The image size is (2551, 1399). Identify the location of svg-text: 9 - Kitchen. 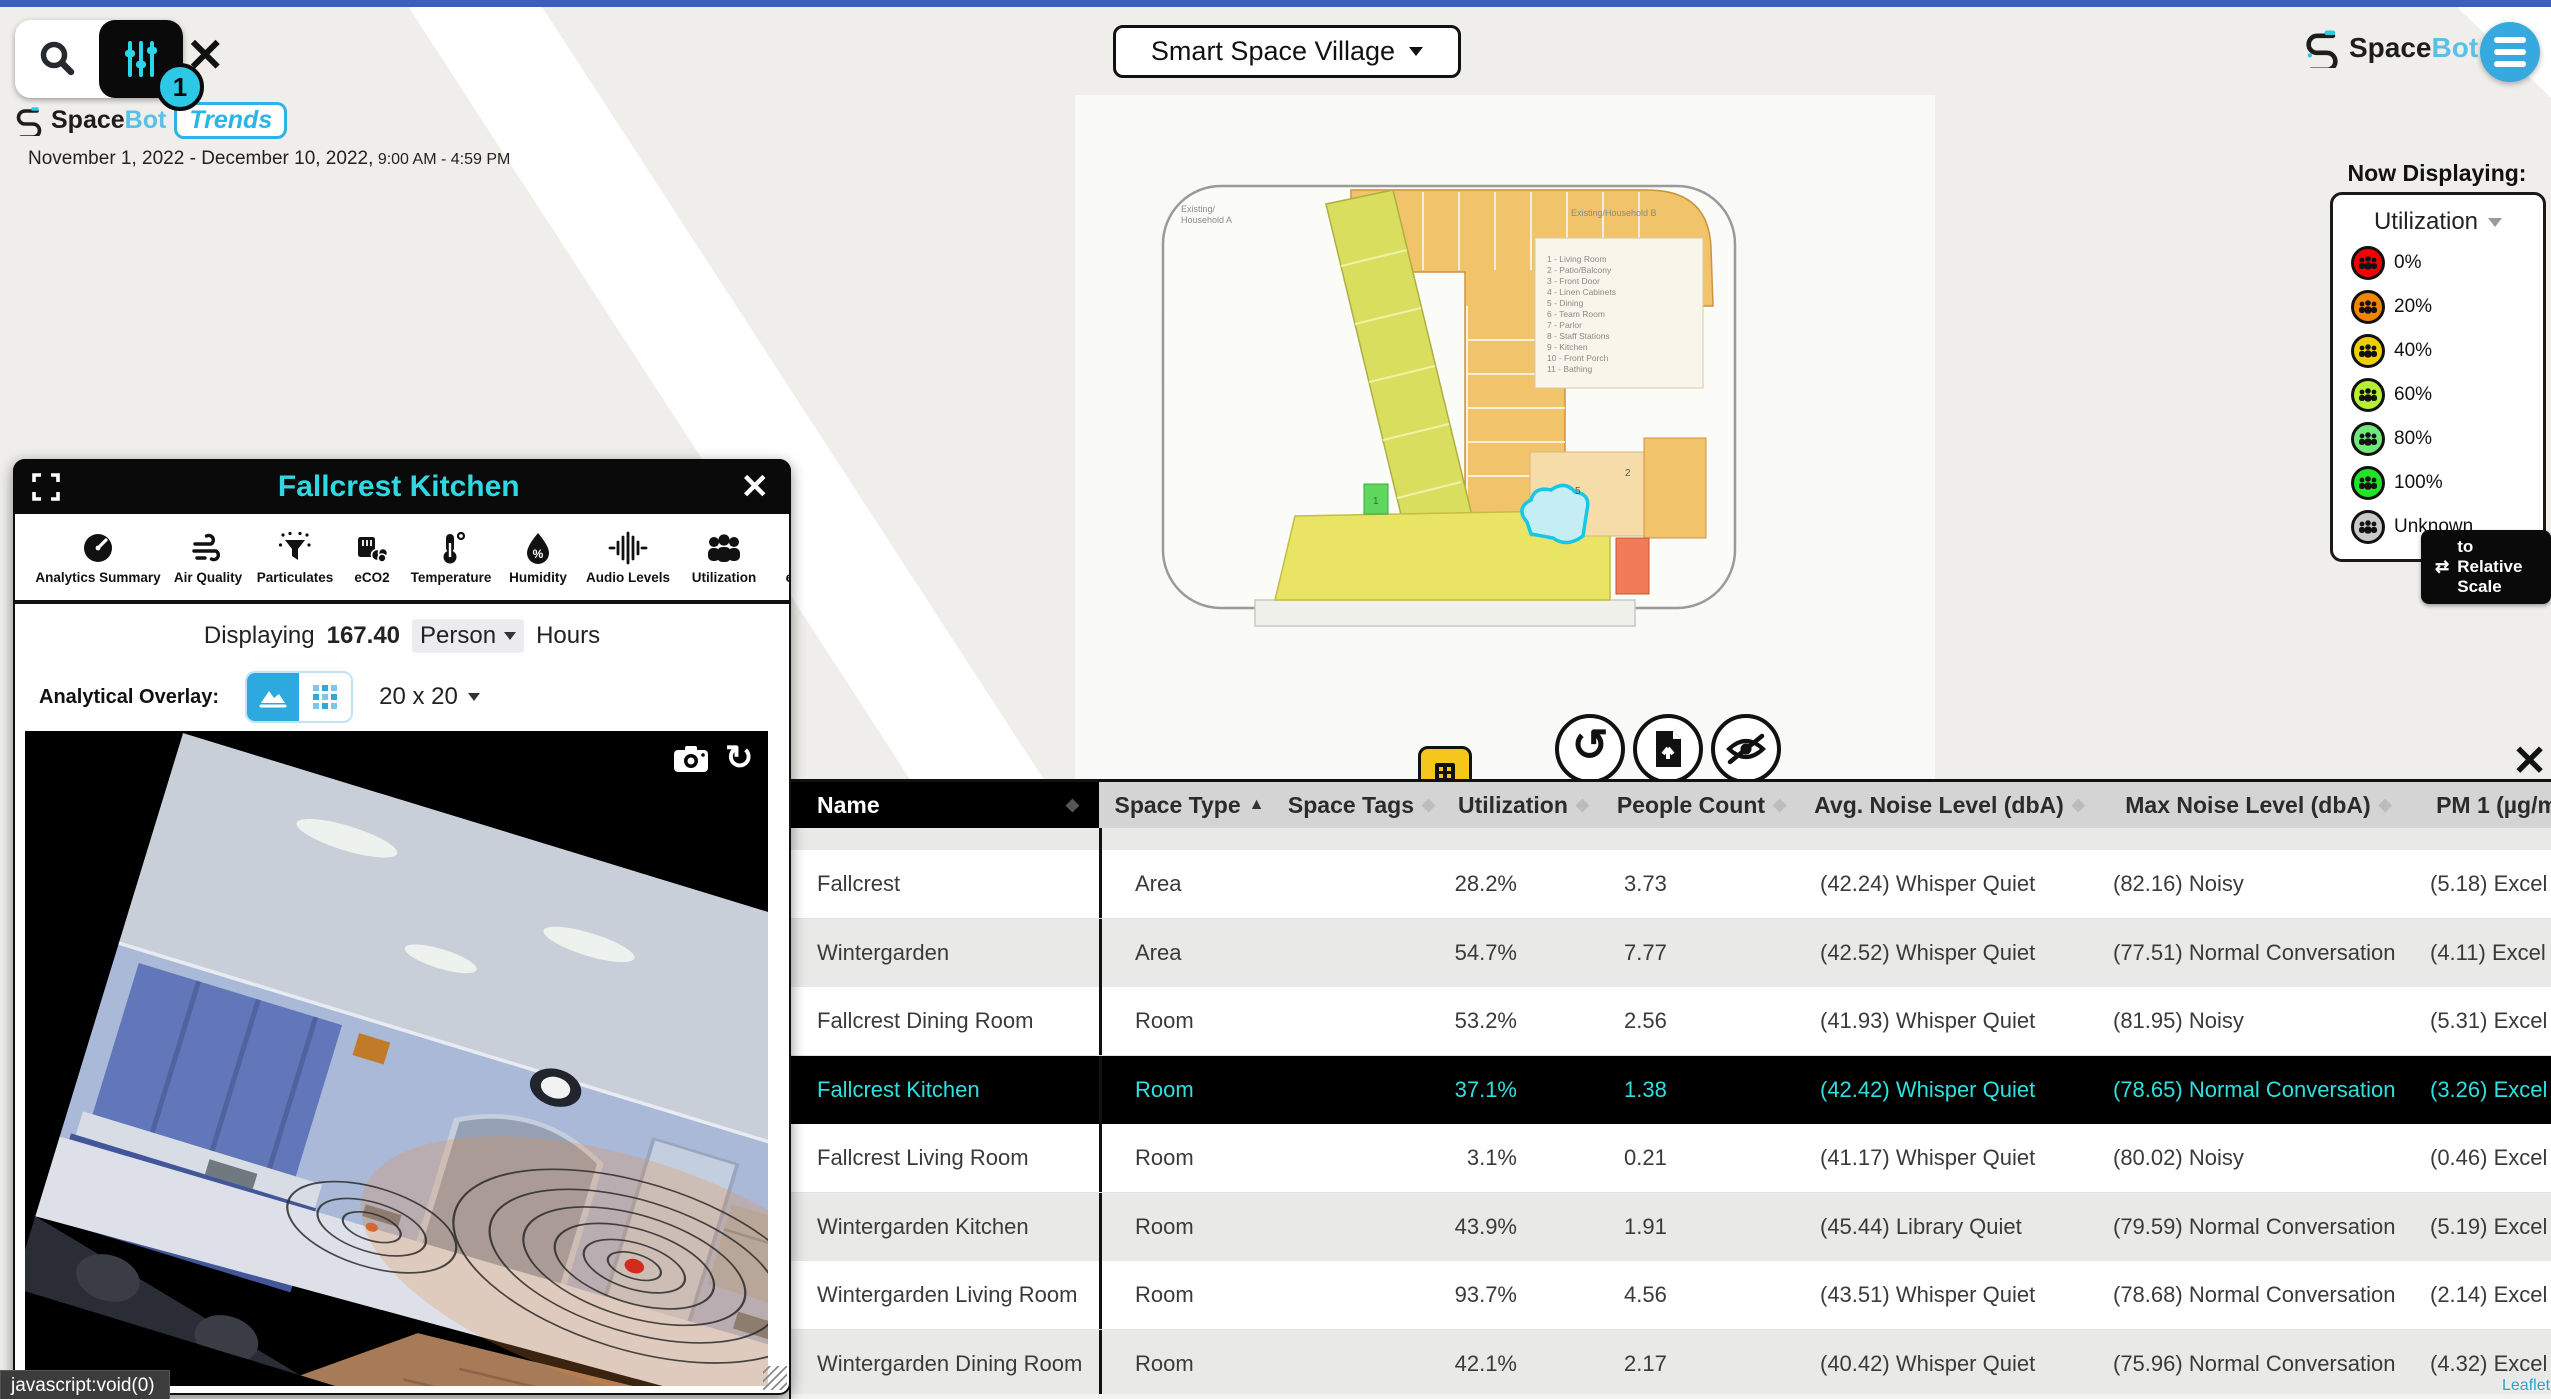
(1567, 347).